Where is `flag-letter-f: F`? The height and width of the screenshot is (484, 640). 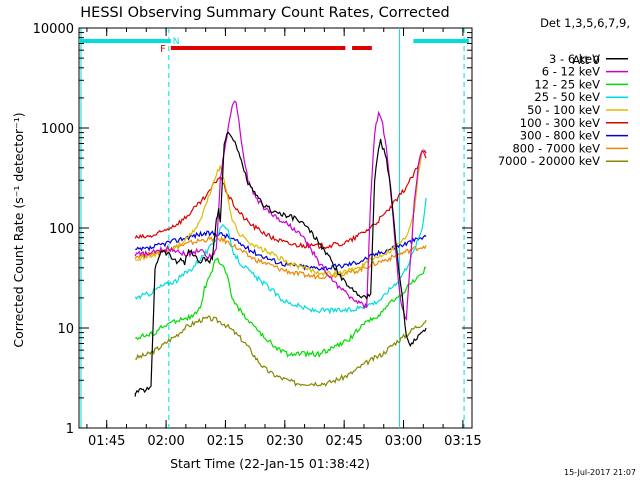
flag-letter-f: F is located at coordinates (163, 49).